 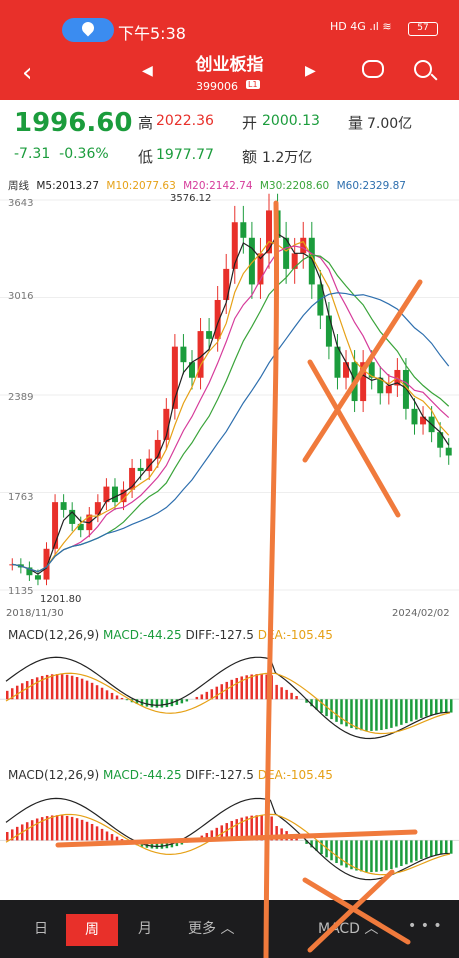 I want to click on tab-day: 日, so click(x=41, y=929).